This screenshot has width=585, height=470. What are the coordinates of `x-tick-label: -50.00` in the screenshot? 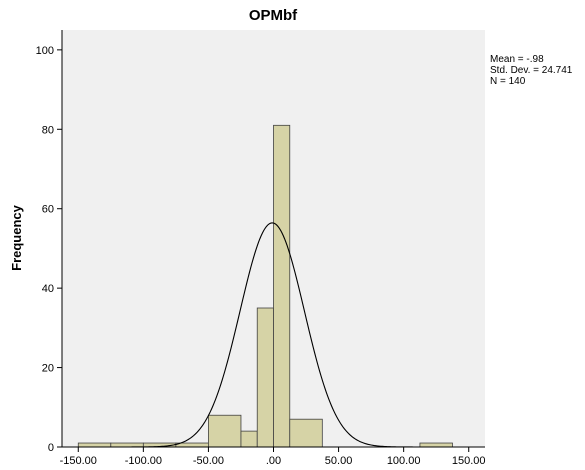 It's located at (208, 461).